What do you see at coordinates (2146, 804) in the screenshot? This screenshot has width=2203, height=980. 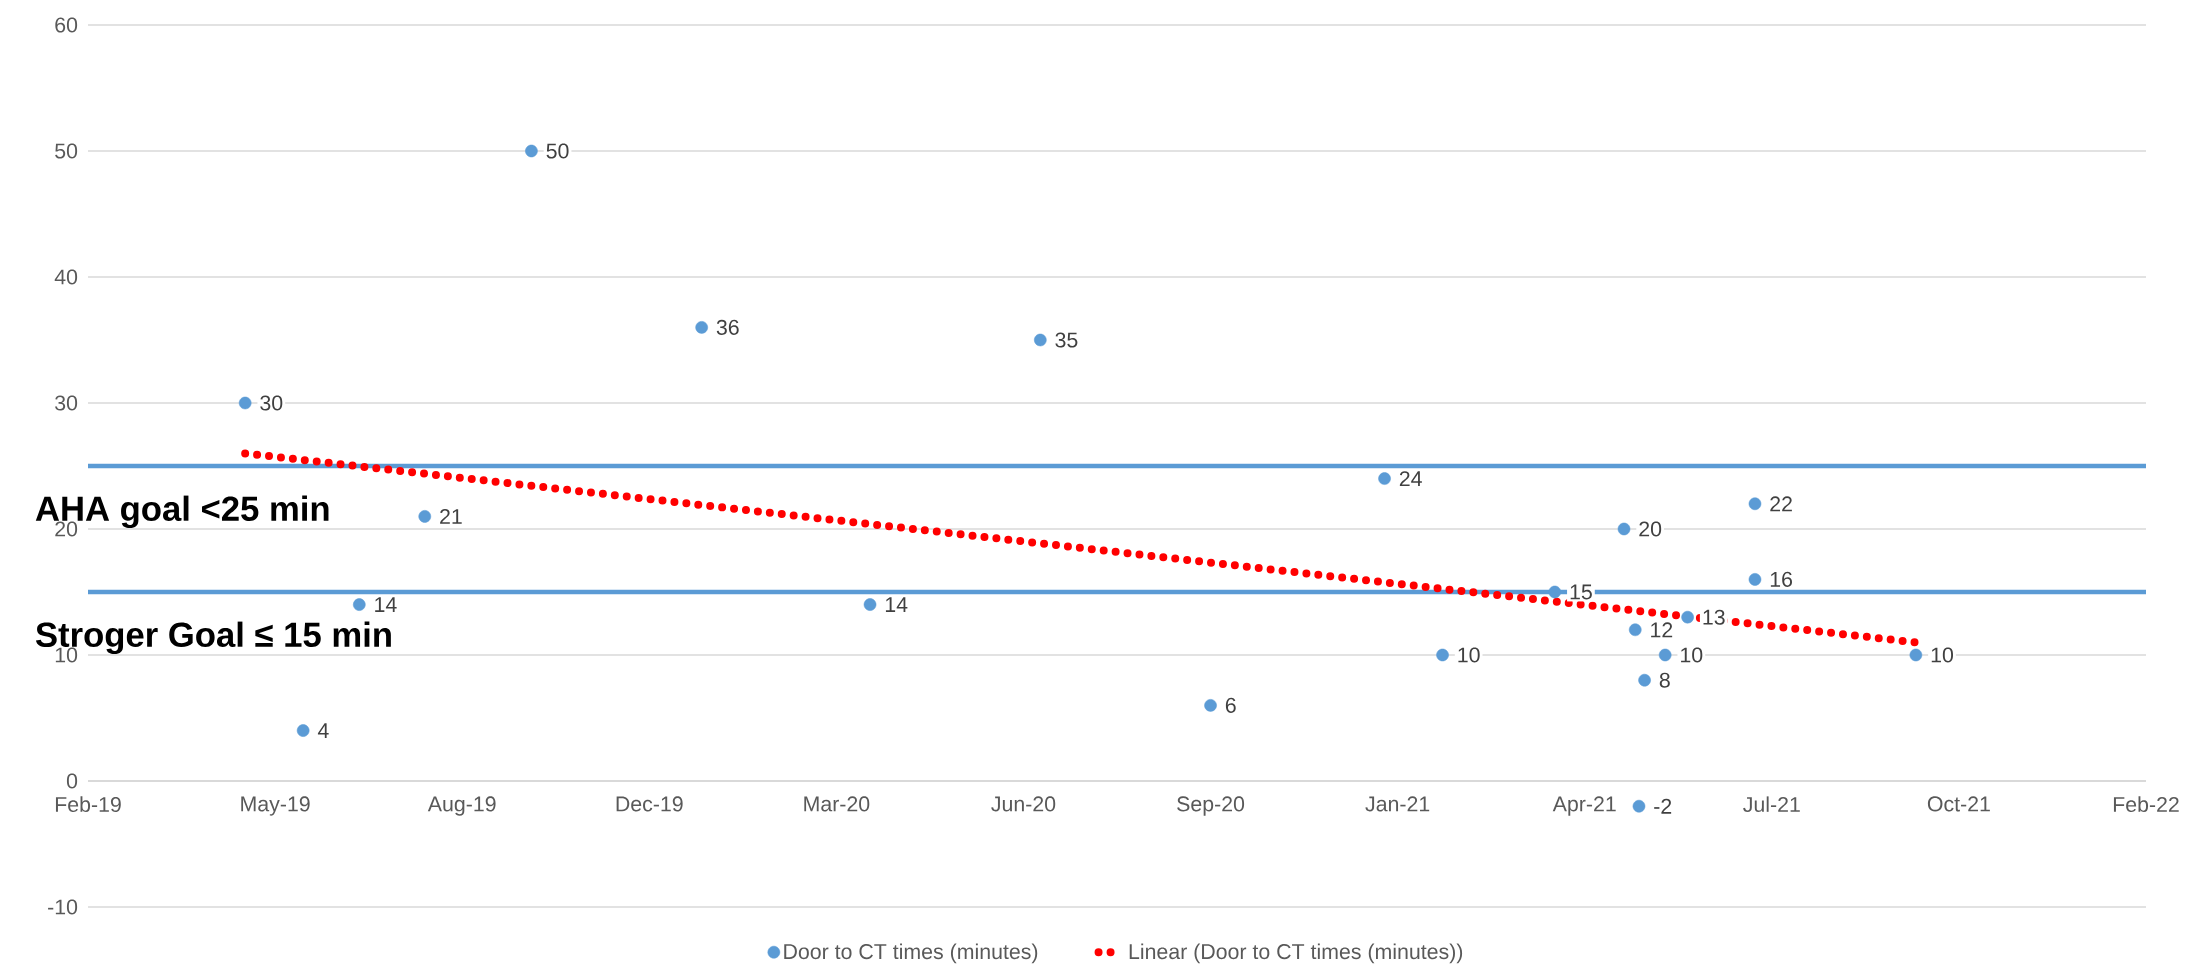 I see `x-tick-label: Feb-22` at bounding box center [2146, 804].